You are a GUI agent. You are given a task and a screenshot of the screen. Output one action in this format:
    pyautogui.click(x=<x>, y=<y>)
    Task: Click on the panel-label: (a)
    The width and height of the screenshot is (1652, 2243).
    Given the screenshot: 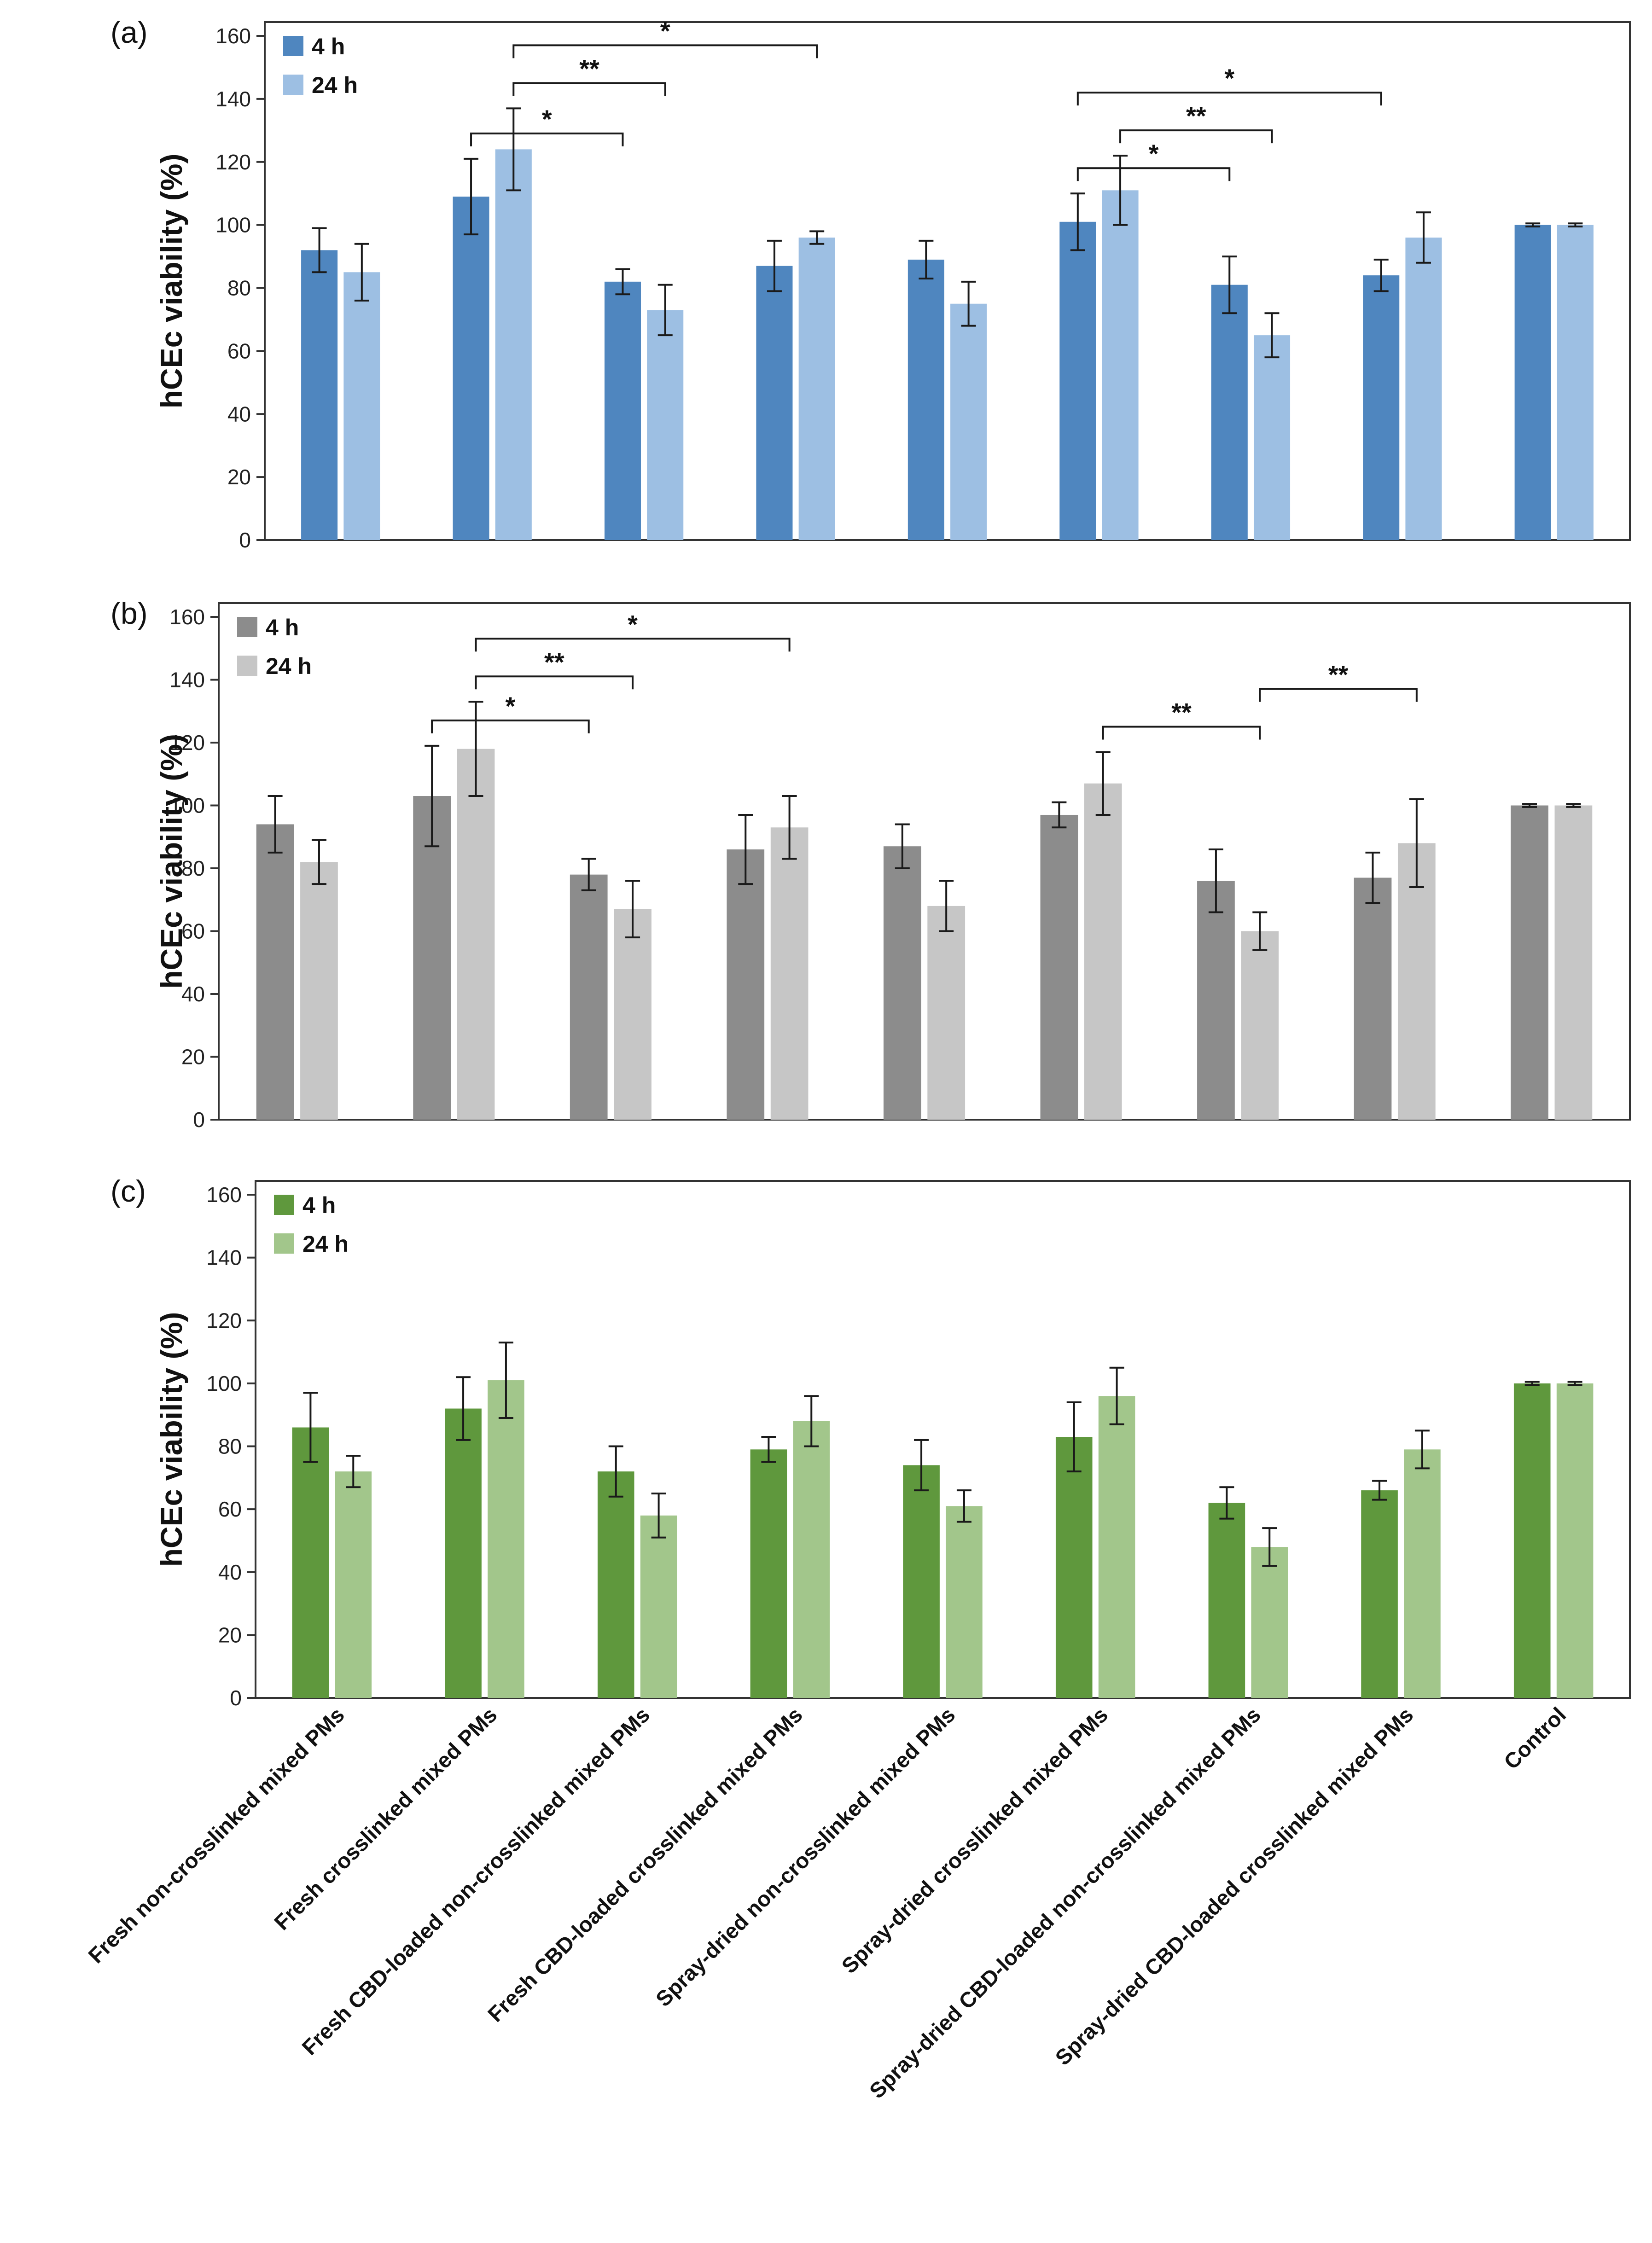 What is the action you would take?
    pyautogui.click(x=129, y=32)
    